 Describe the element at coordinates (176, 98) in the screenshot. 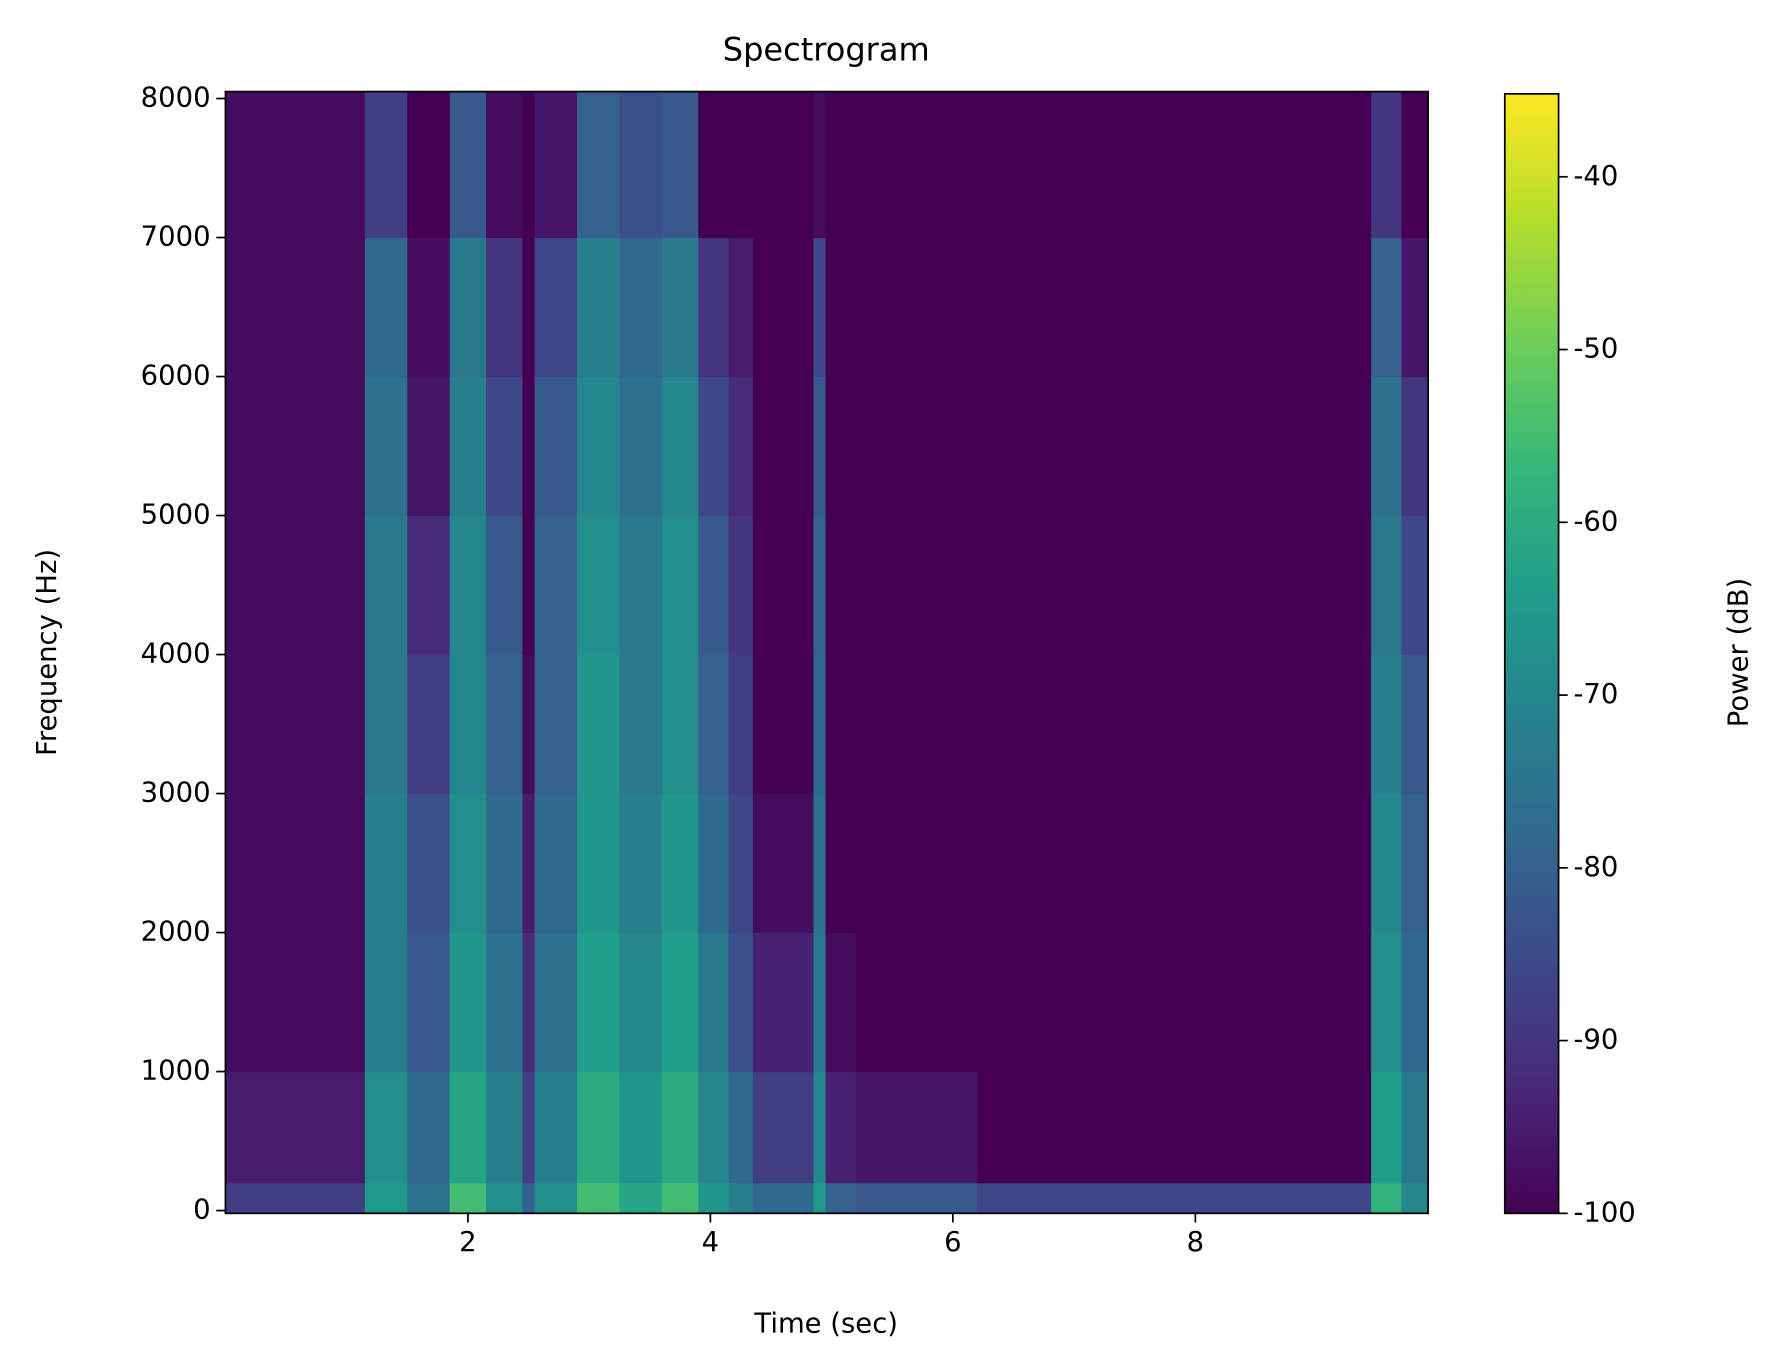

I see `y-tick-label: 8000` at that location.